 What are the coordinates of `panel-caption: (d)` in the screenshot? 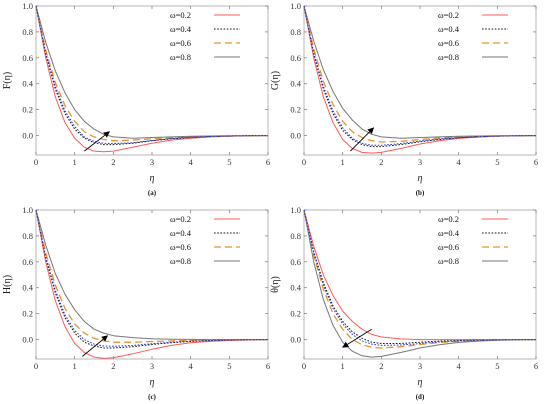 It's located at (420, 397).